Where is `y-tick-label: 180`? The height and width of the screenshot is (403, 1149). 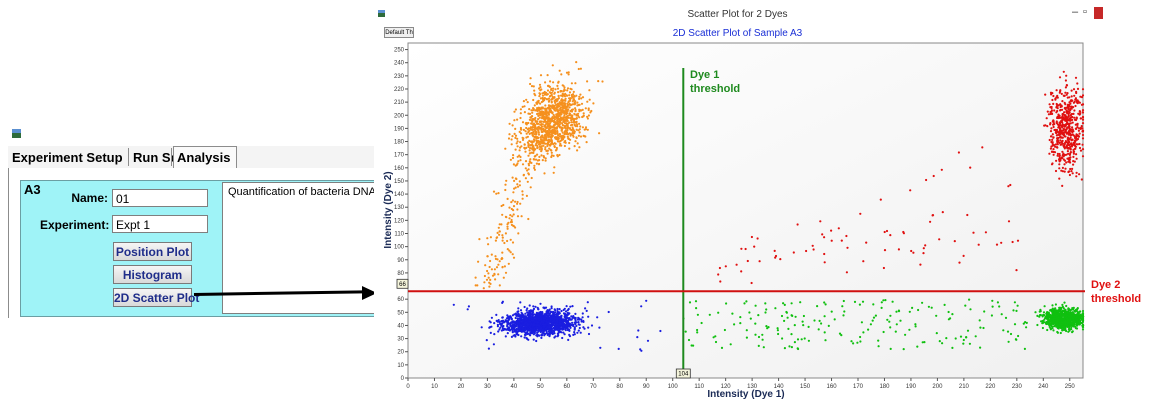 y-tick-label: 180 is located at coordinates (399, 143).